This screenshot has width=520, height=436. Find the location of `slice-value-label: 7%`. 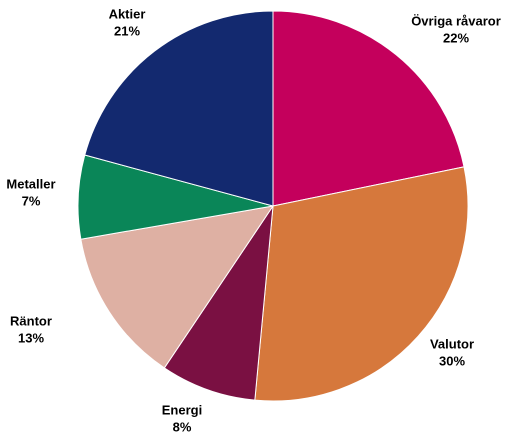

slice-value-label: 7% is located at coordinates (31, 200).